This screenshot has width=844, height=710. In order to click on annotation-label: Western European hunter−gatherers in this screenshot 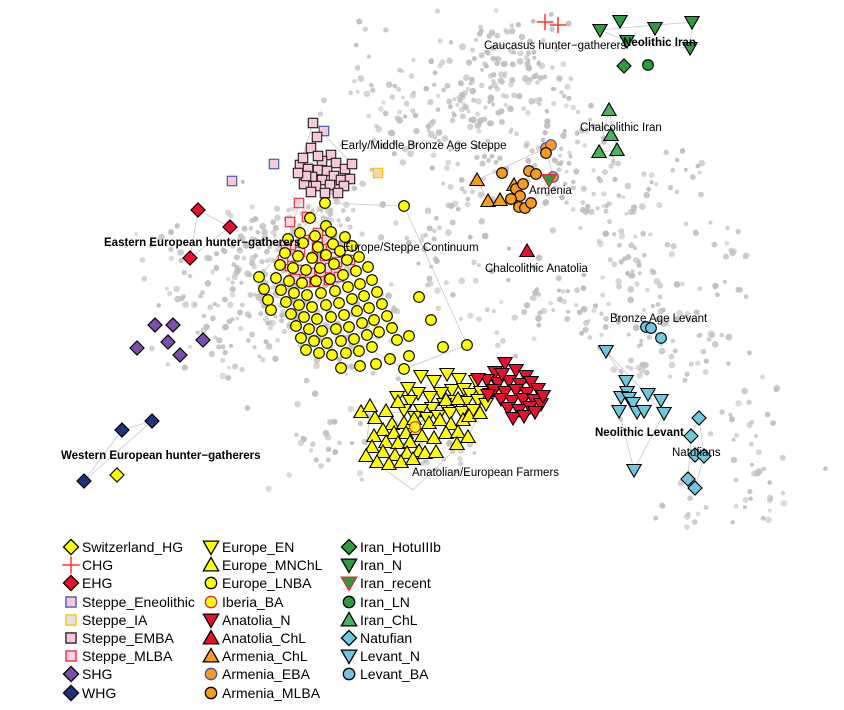, I will do `click(161, 456)`.